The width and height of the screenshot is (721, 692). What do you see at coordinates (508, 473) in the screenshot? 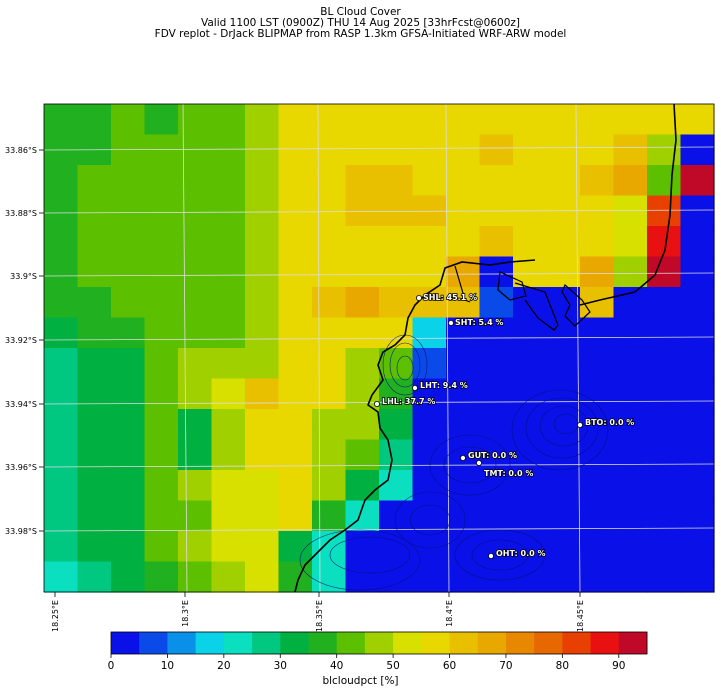
I see `station-label: TMT: 0.0 %` at bounding box center [508, 473].